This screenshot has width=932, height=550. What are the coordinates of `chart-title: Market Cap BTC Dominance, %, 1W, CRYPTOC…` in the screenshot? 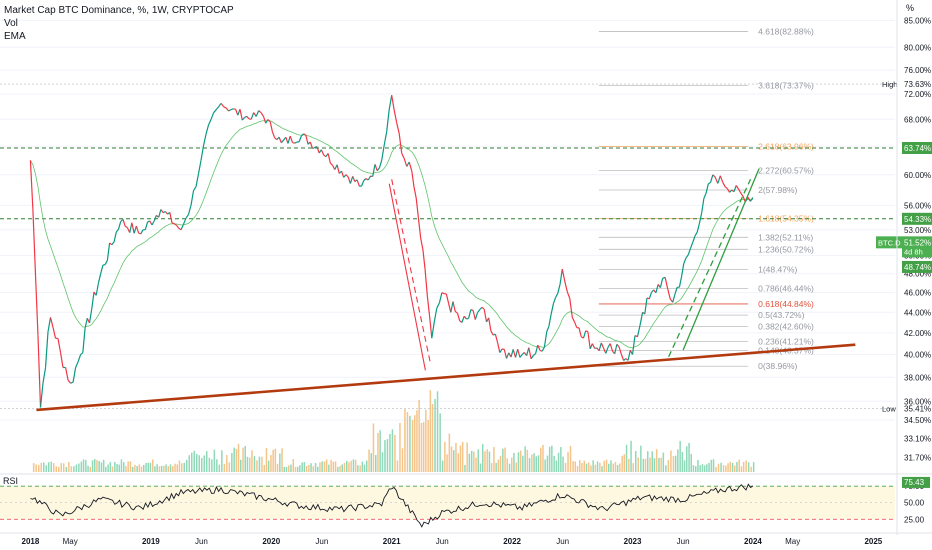 It's located at (119, 10).